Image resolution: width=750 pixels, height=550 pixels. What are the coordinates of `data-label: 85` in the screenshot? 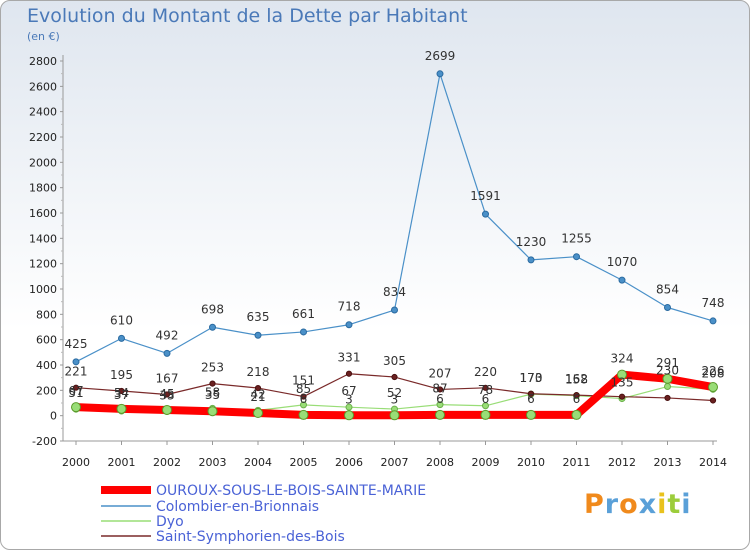 It's located at (303, 389).